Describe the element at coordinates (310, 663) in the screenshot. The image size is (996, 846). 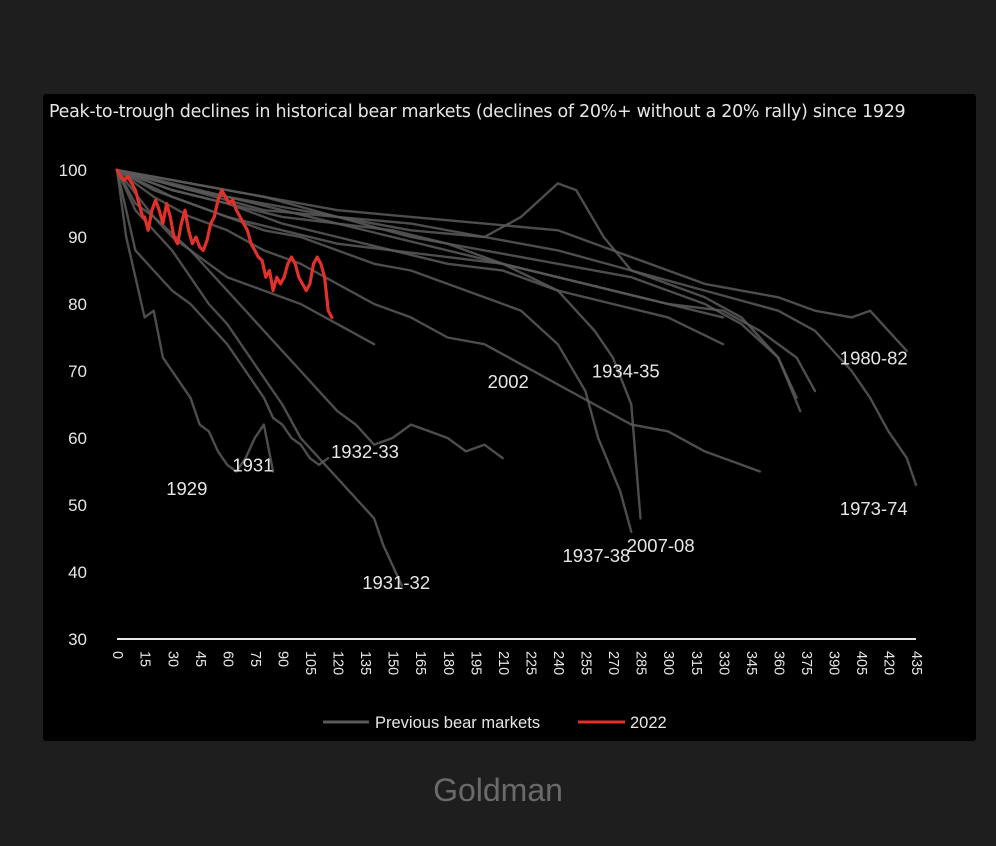
I see `x-tick-label: 105` at that location.